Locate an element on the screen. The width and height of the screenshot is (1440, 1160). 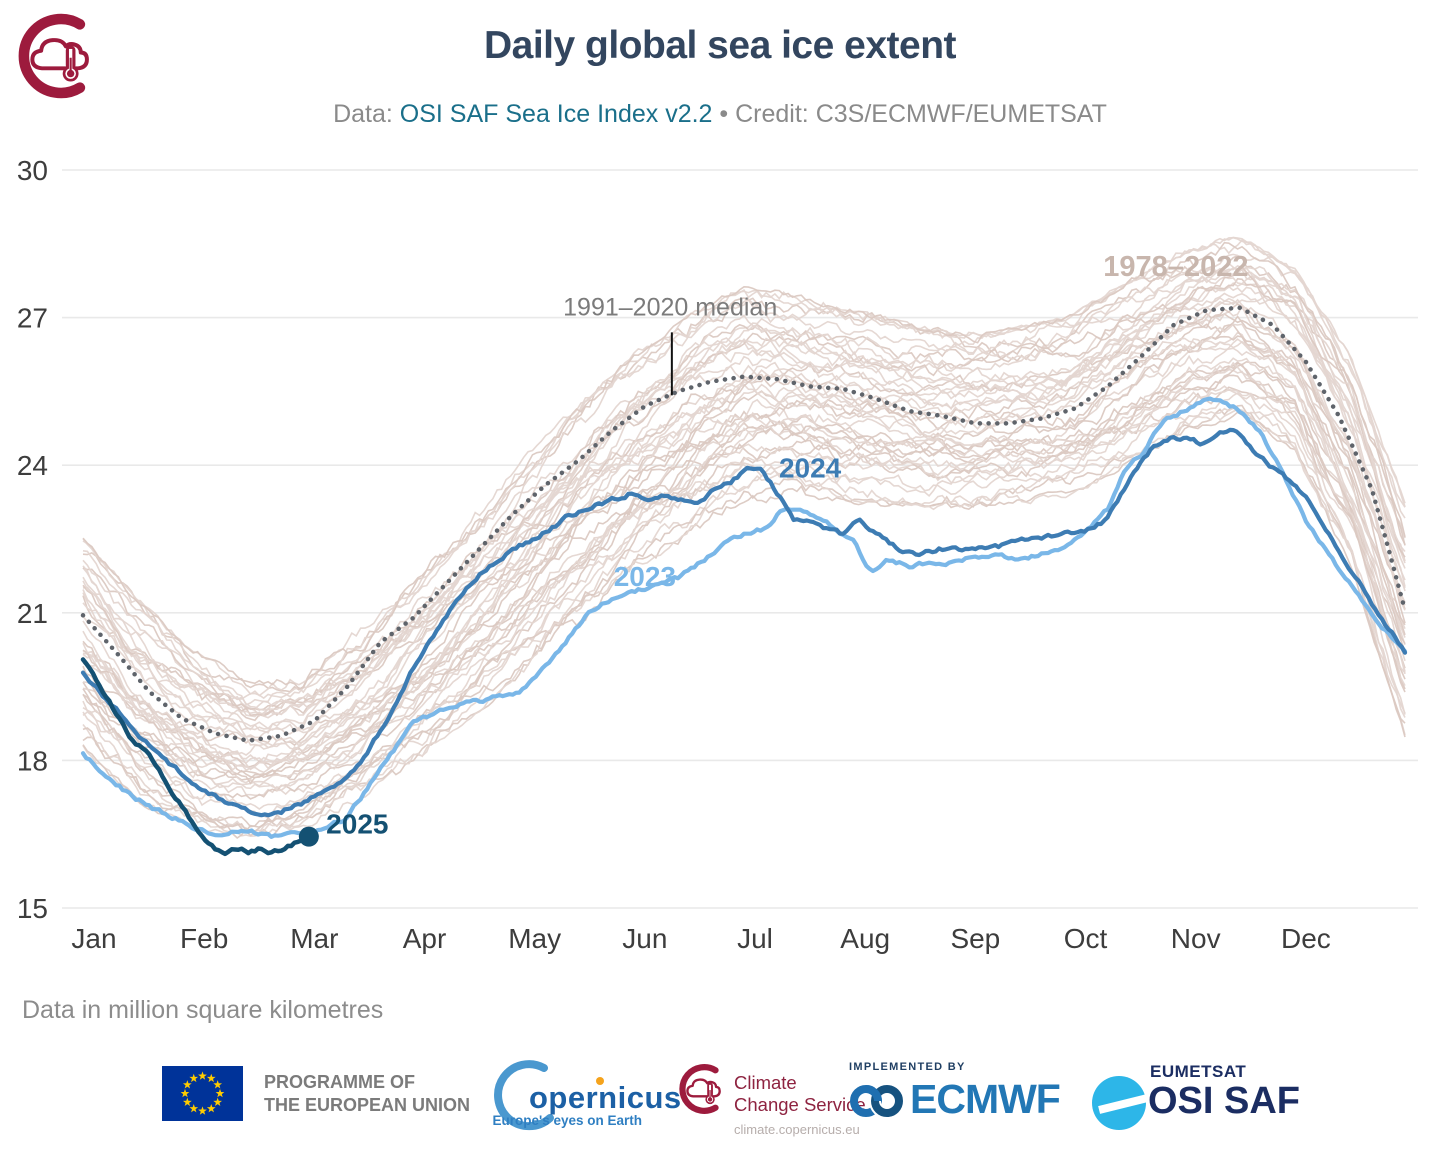
x-tick-label-nov: Nov is located at coordinates (1196, 938).